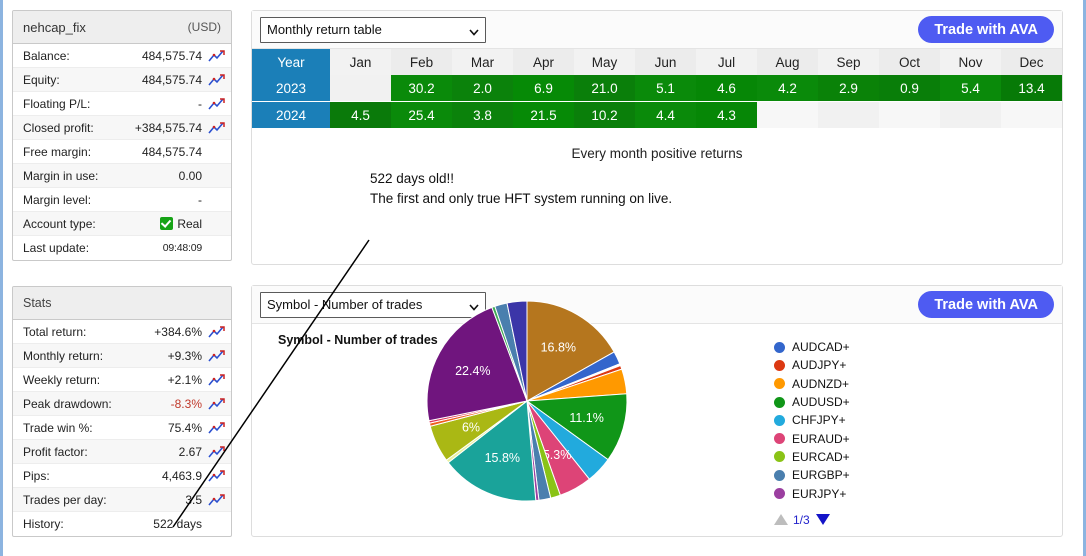 This screenshot has width=1086, height=556. What do you see at coordinates (812, 475) in the screenshot?
I see `legend-item: EURGBP+` at bounding box center [812, 475].